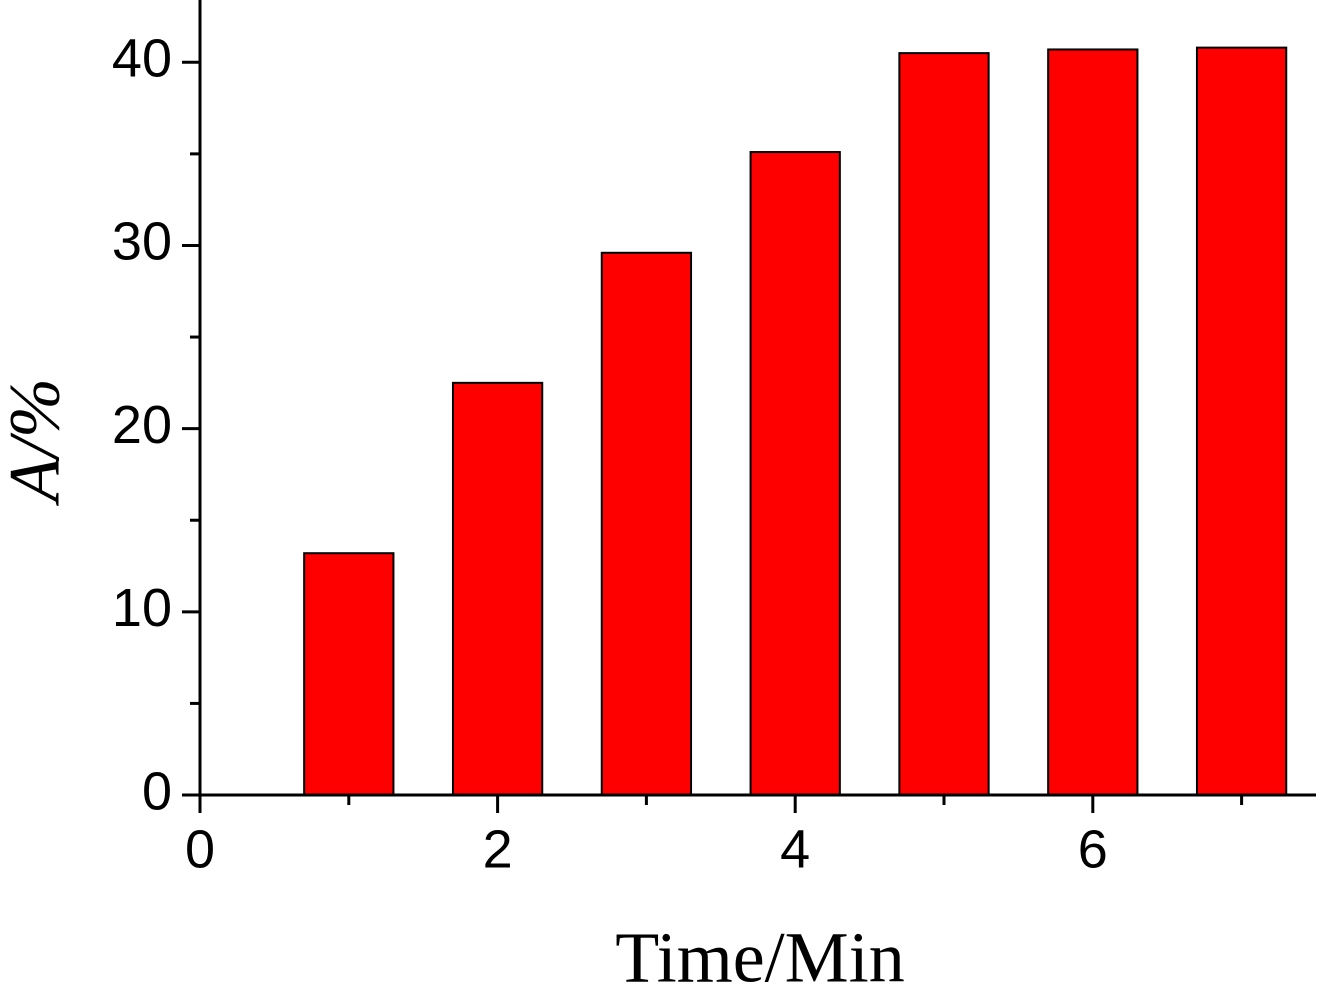 This screenshot has width=1321, height=1000. What do you see at coordinates (142, 425) in the screenshot?
I see `y-tick-label: 20` at bounding box center [142, 425].